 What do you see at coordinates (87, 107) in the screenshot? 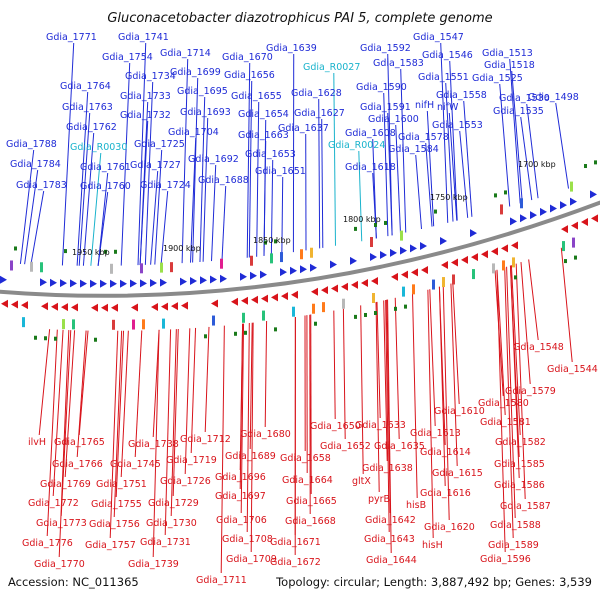
I see `gene-label-forward: Gdia_1763` at bounding box center [87, 107].